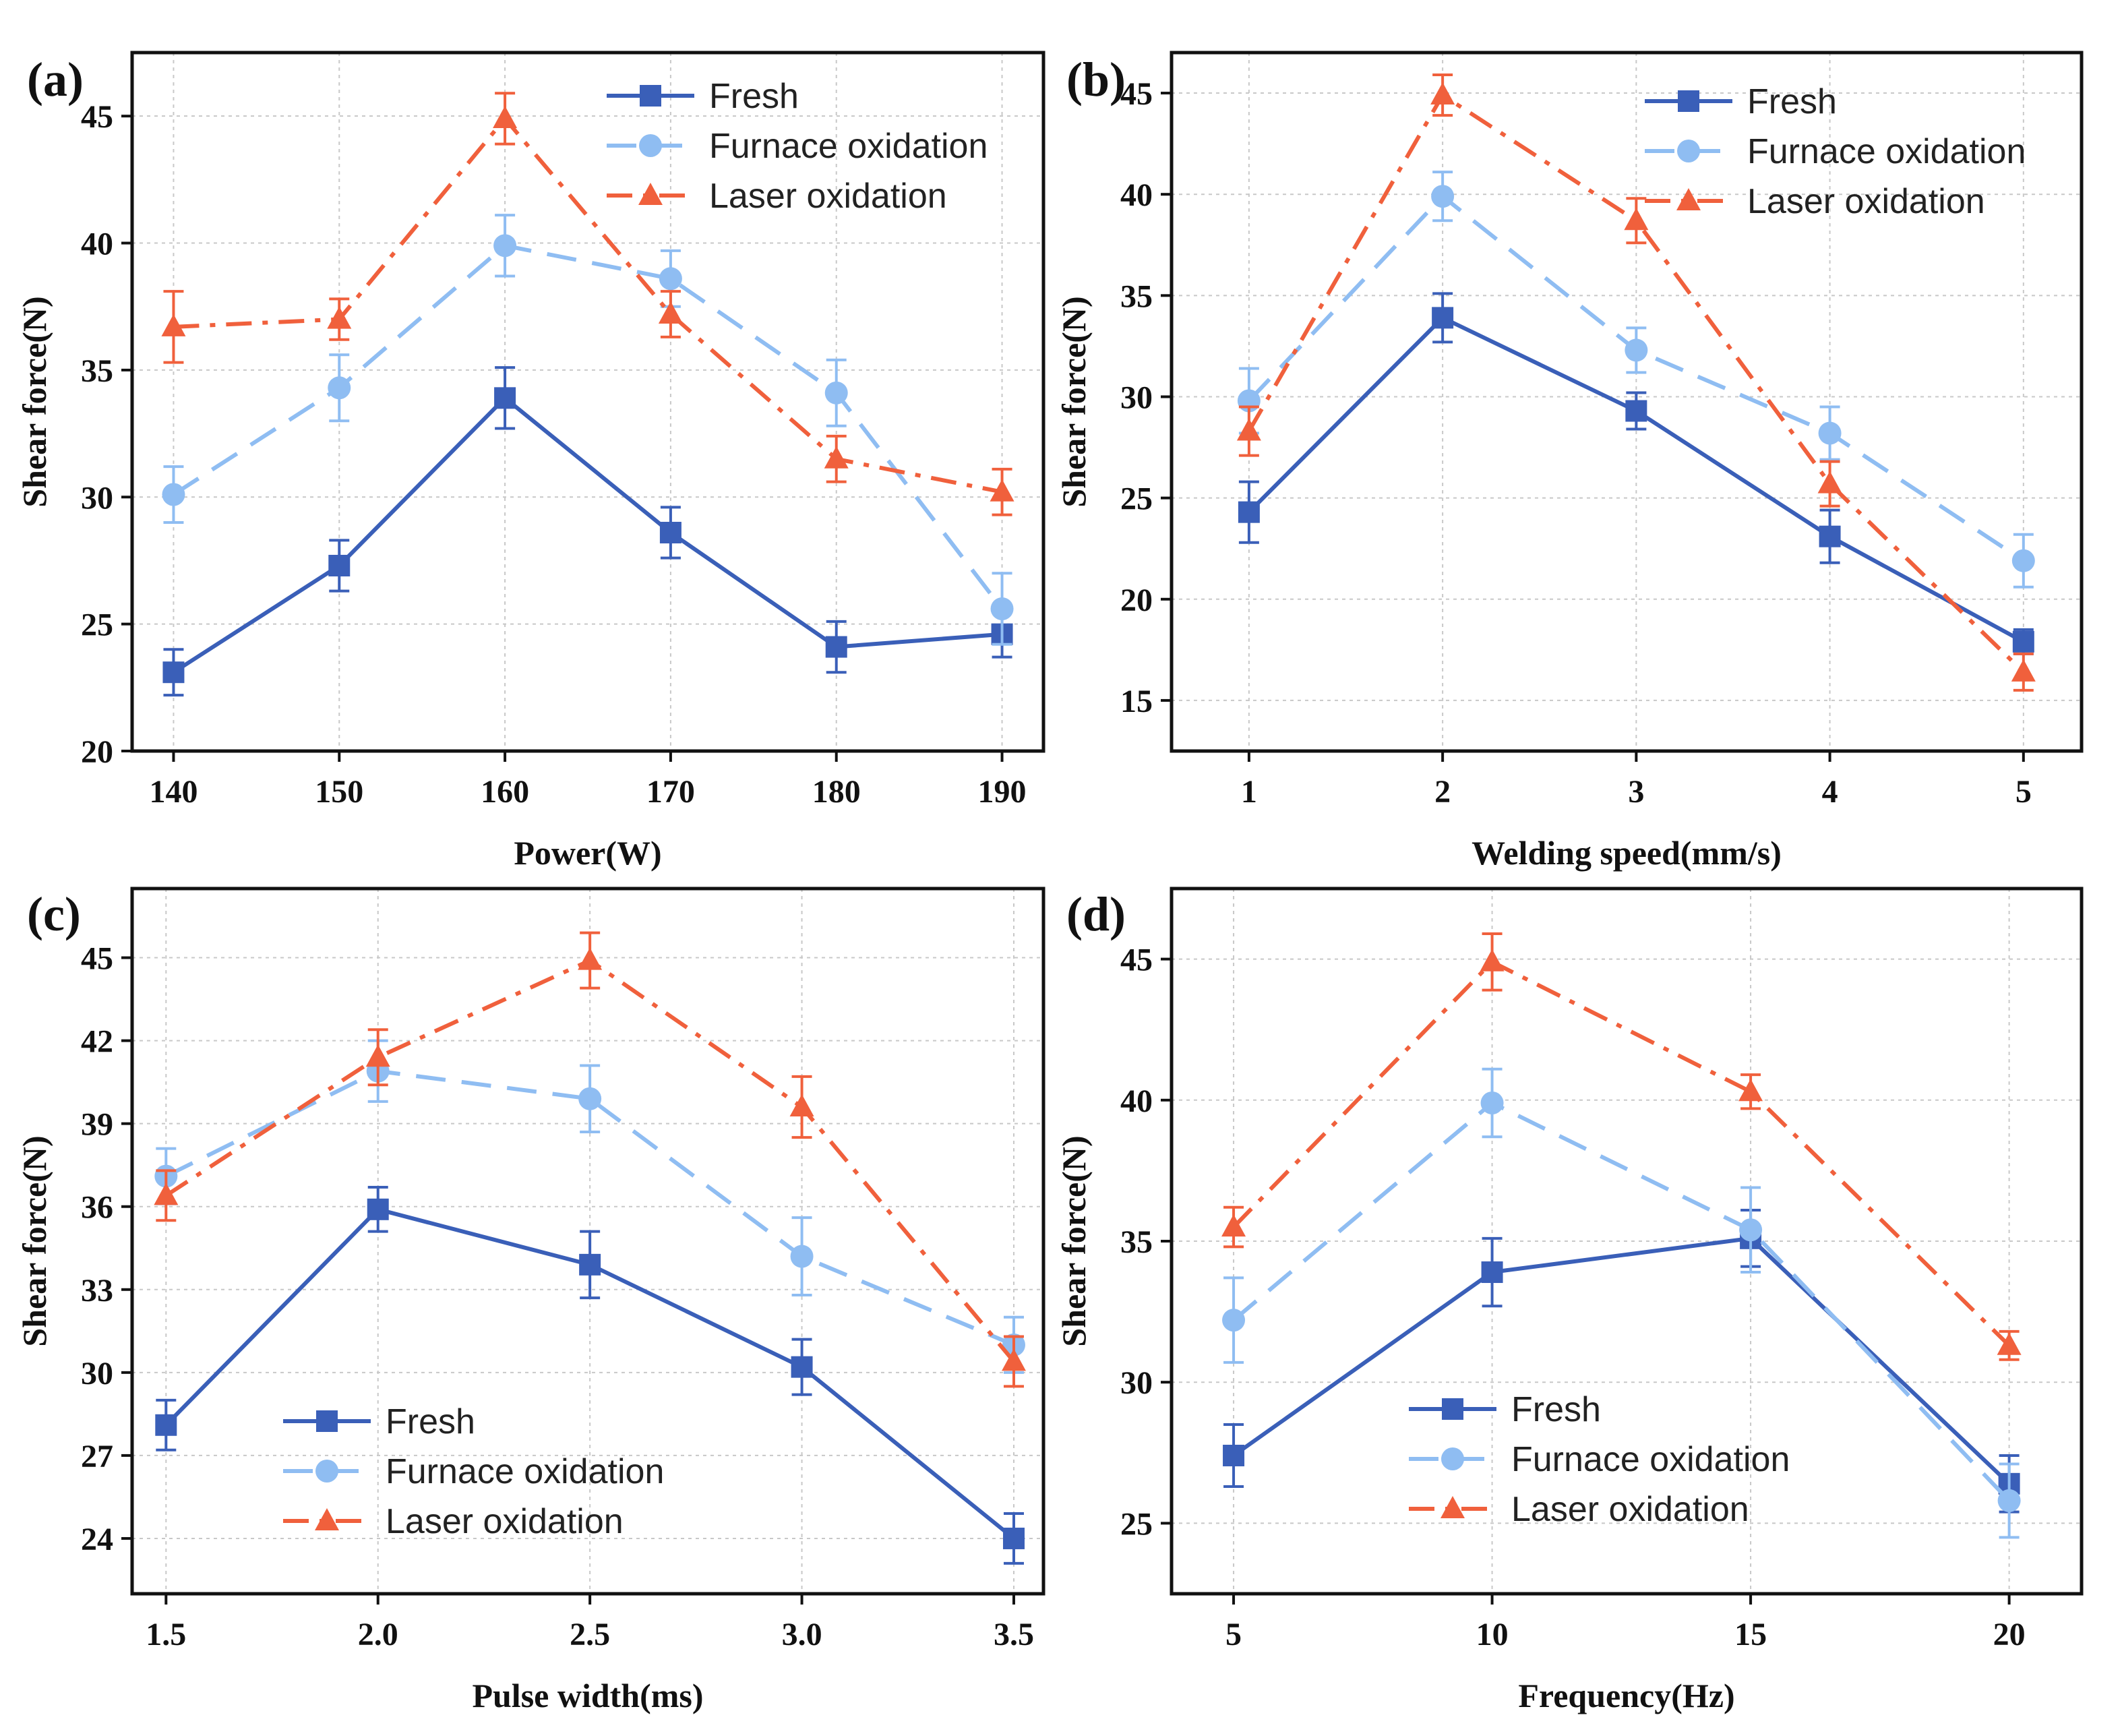 This screenshot has height=1736, width=2122. Describe the element at coordinates (587, 1696) in the screenshot. I see `x-axis-title: Pulse width(ms)` at that location.